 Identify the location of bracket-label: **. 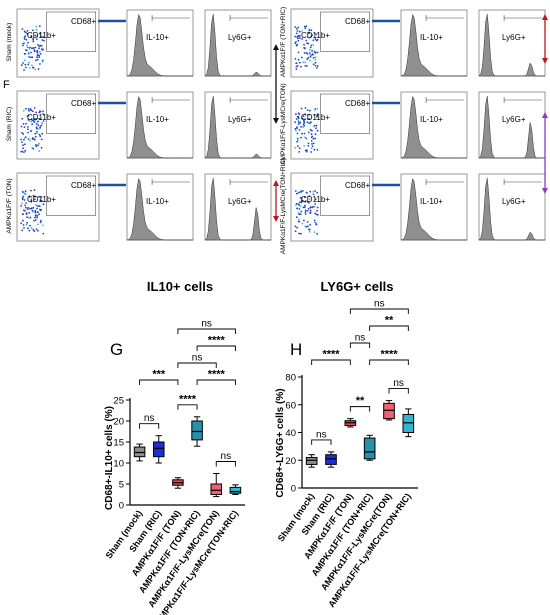
(389, 321).